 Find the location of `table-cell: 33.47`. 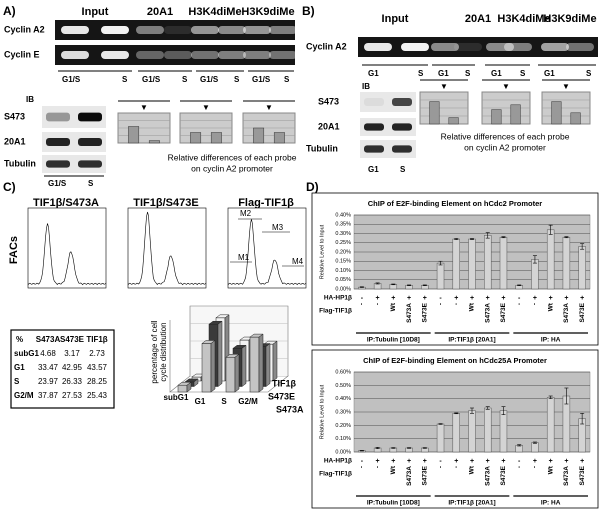

table-cell: 33.47 is located at coordinates (48, 367).